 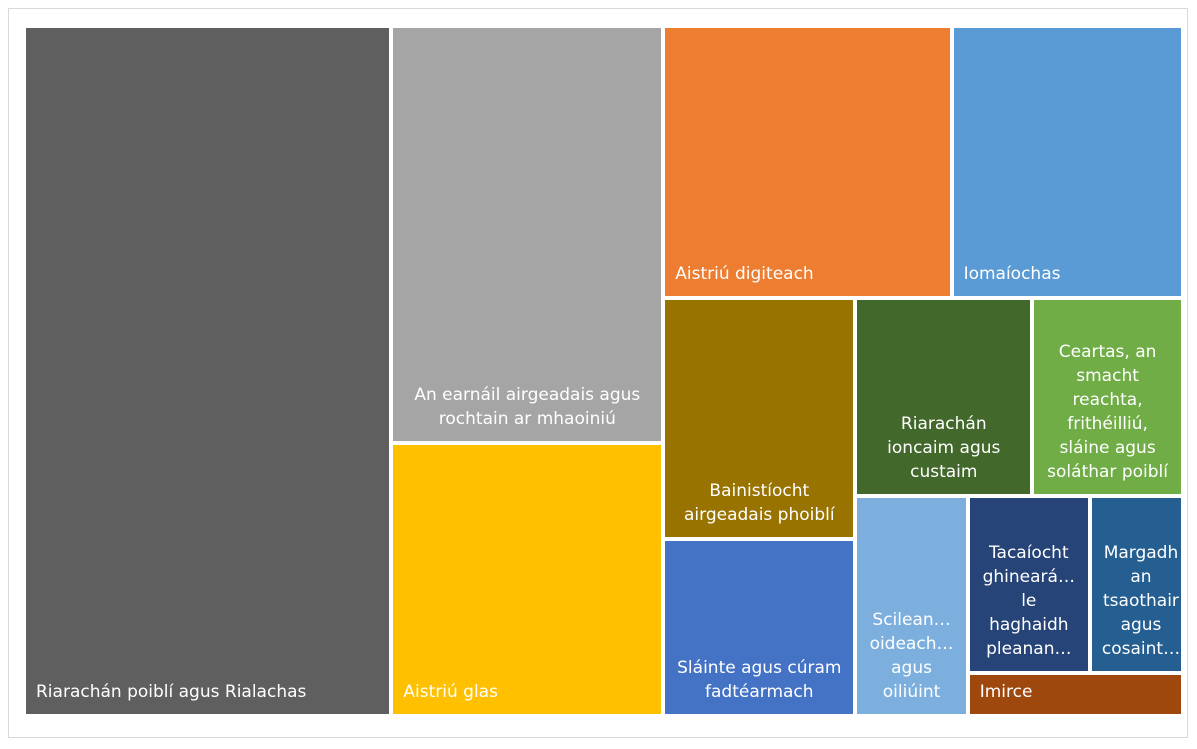 I want to click on cell-label: Aistriú glas, so click(x=450, y=691).